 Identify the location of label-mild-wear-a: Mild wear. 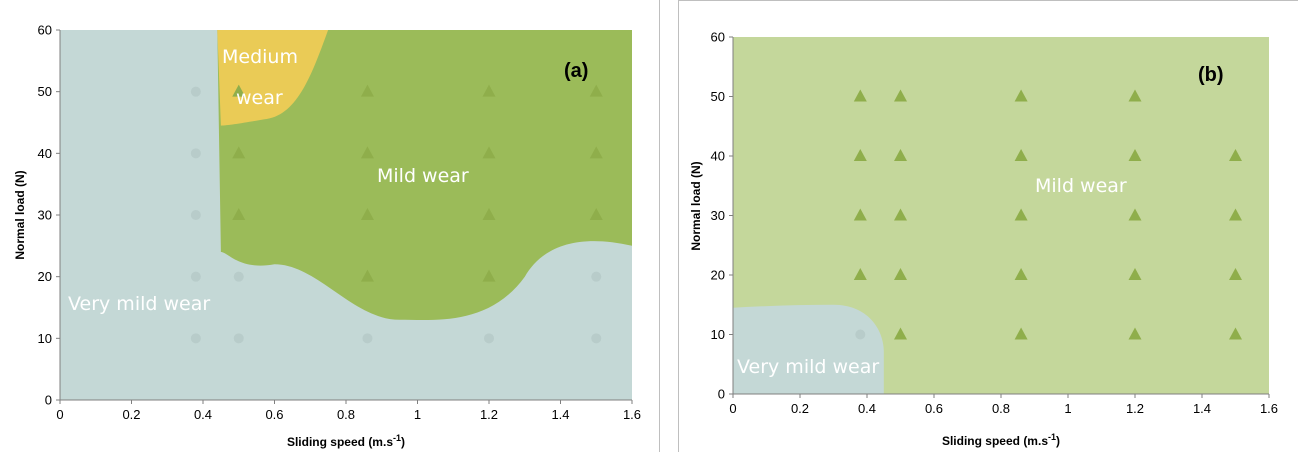
(423, 176).